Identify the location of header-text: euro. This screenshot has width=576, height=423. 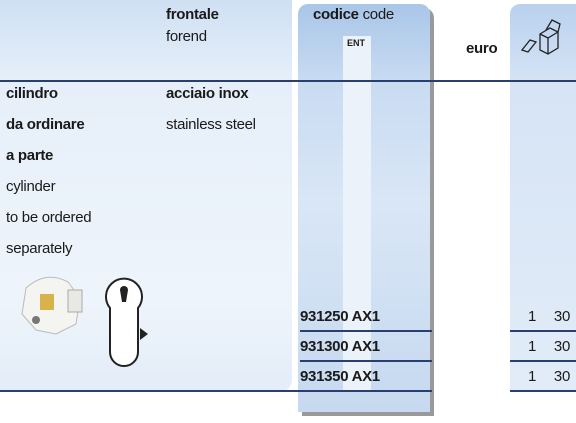
(482, 48).